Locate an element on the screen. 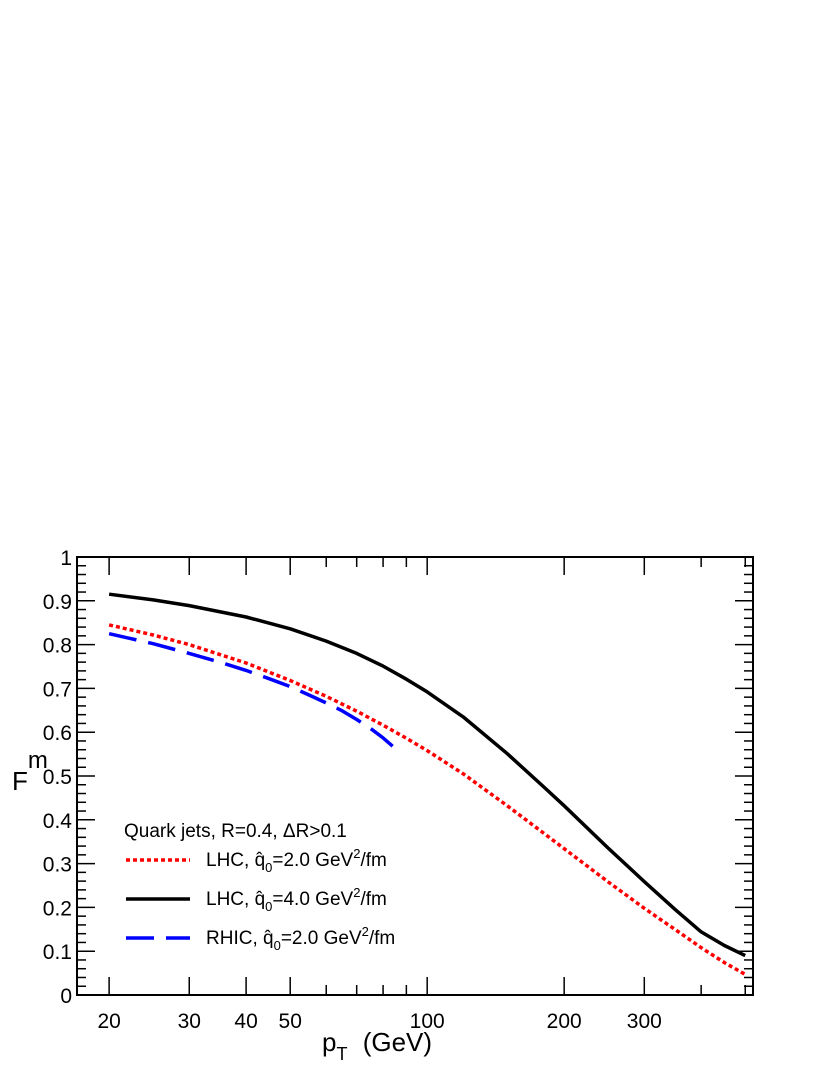 This screenshot has width=822, height=1069. x-tick-label: 40 is located at coordinates (245, 1021).